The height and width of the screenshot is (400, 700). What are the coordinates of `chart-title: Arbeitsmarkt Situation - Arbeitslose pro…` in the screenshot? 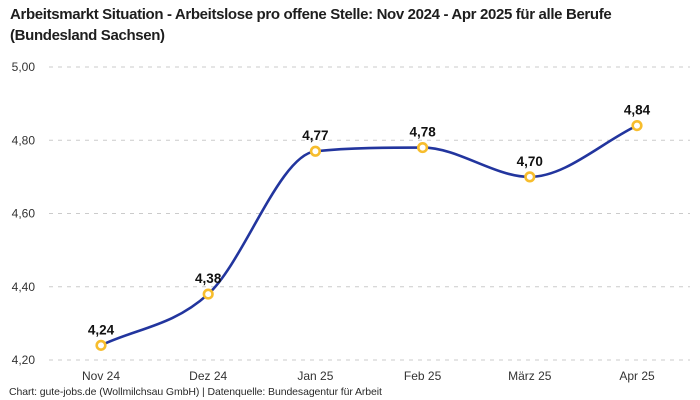 It's located at (311, 25).